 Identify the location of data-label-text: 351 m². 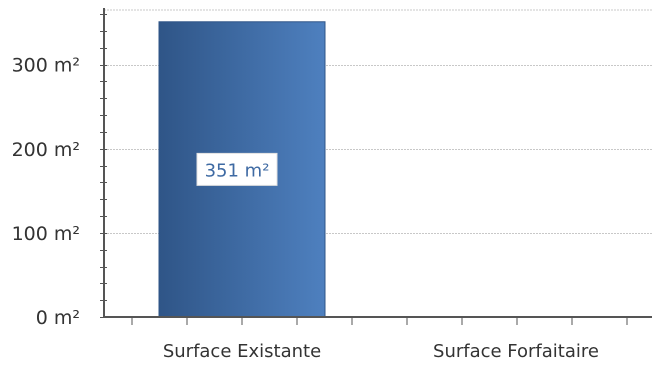
(237, 170).